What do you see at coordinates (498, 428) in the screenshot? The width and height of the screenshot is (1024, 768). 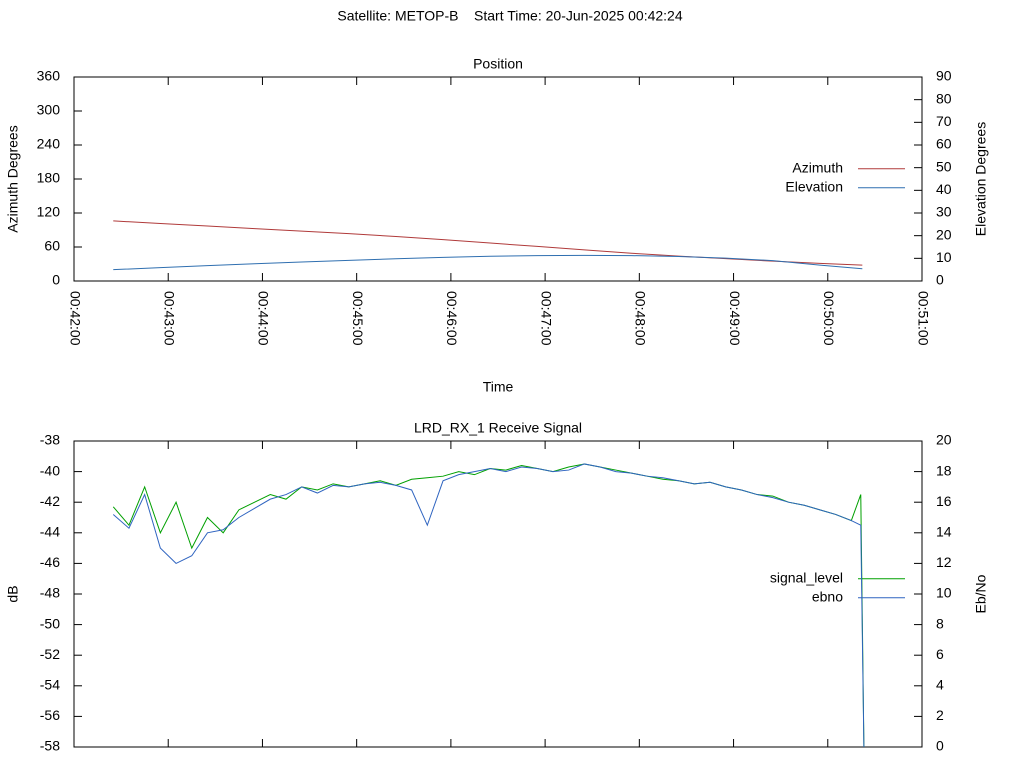 I see `chart-title: LRD_RX_1 Receive Signal` at bounding box center [498, 428].